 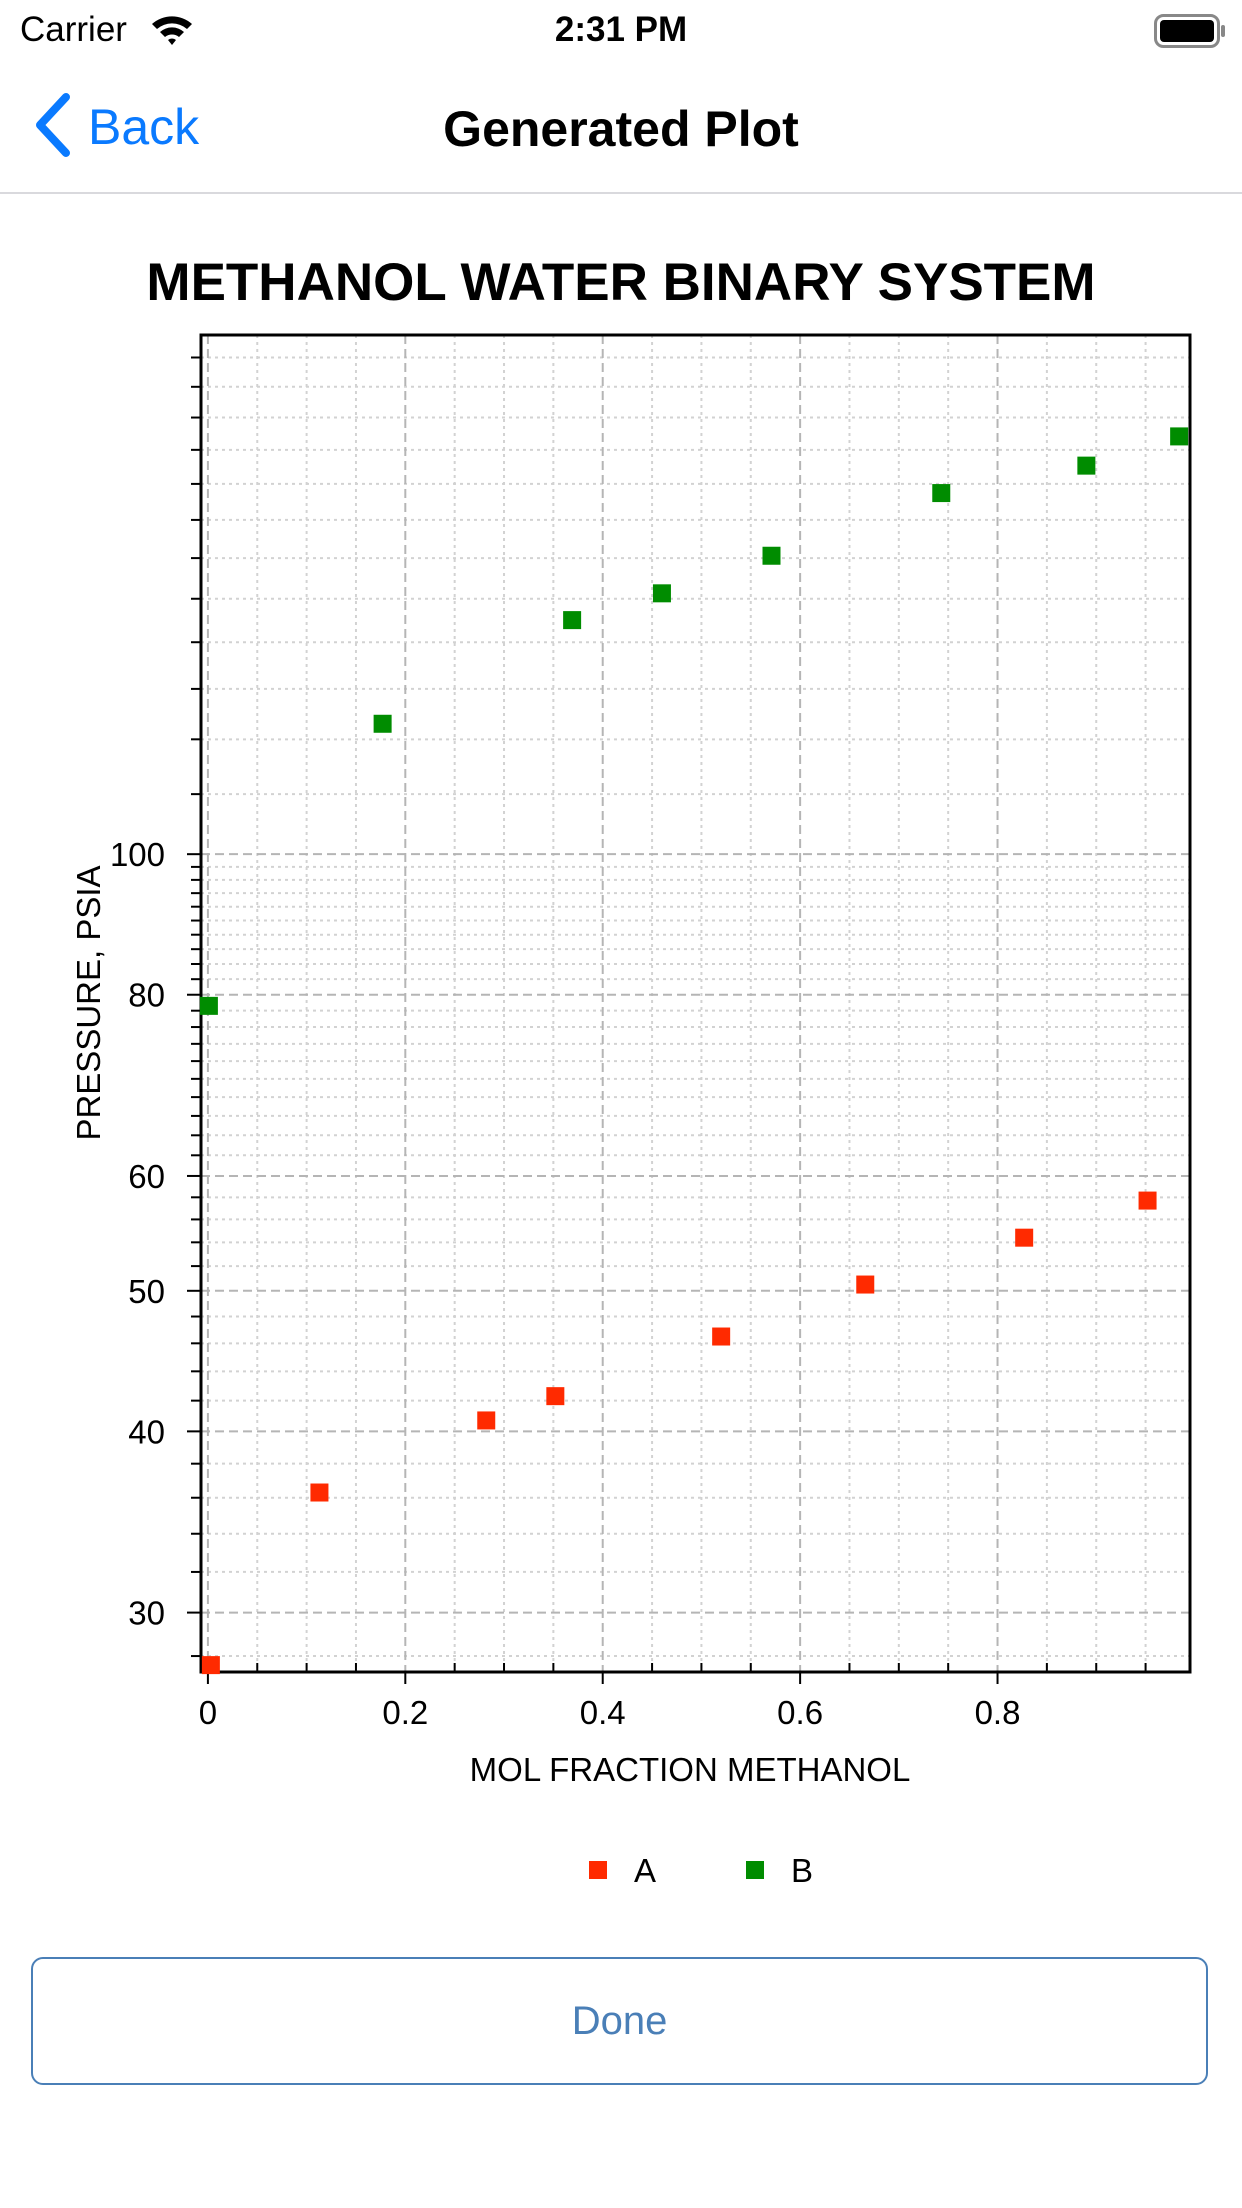 I want to click on y-tick-label: 100, so click(x=137, y=854).